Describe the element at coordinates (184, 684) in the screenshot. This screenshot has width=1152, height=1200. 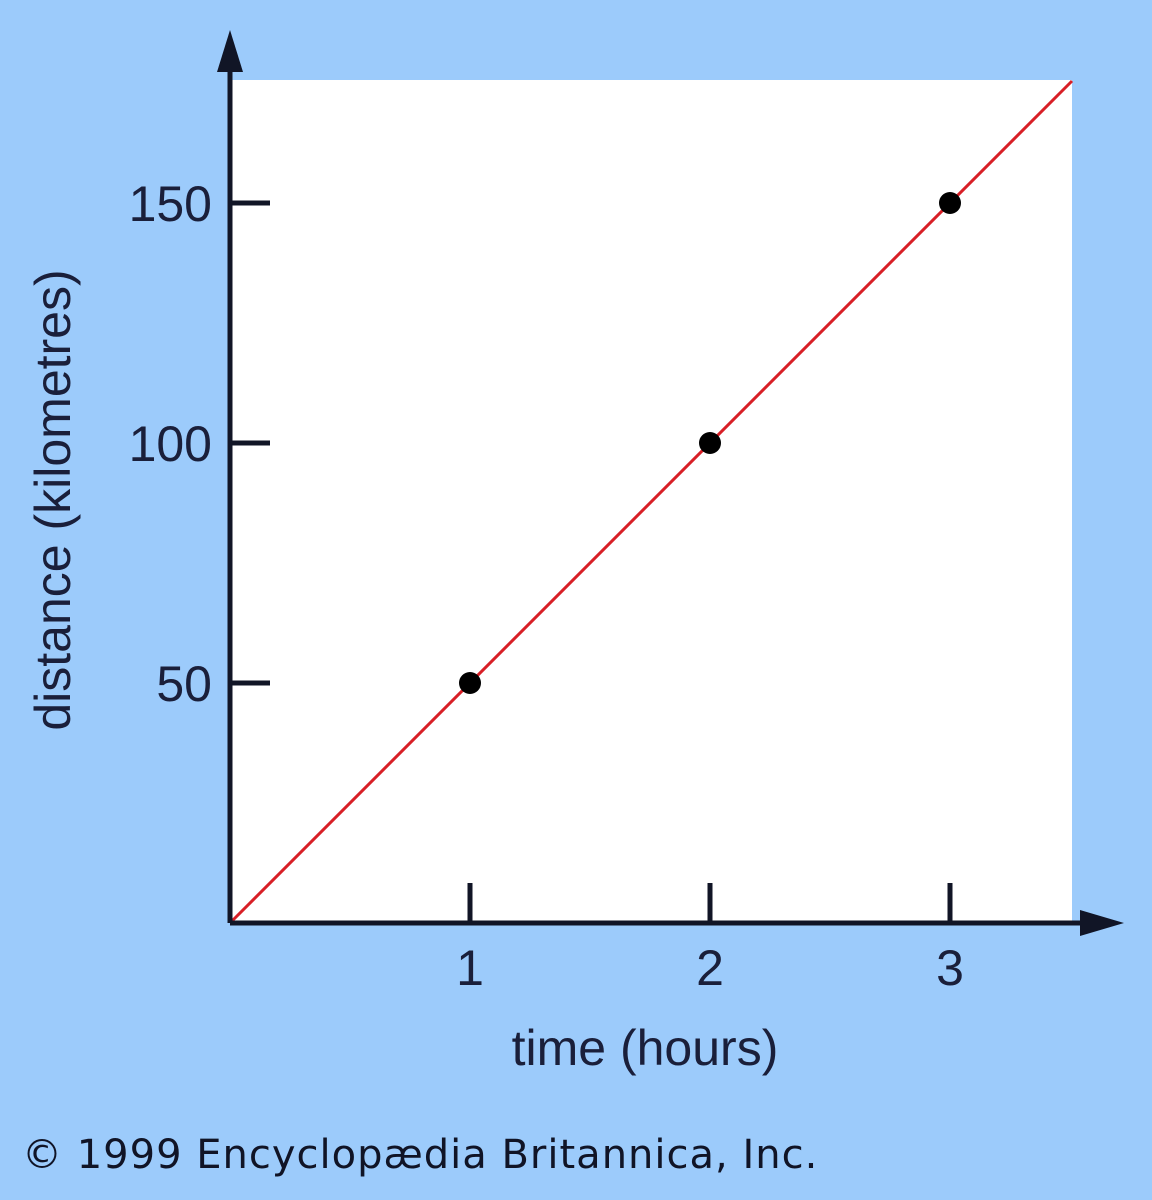
I see `y-tick-label-50: 50` at that location.